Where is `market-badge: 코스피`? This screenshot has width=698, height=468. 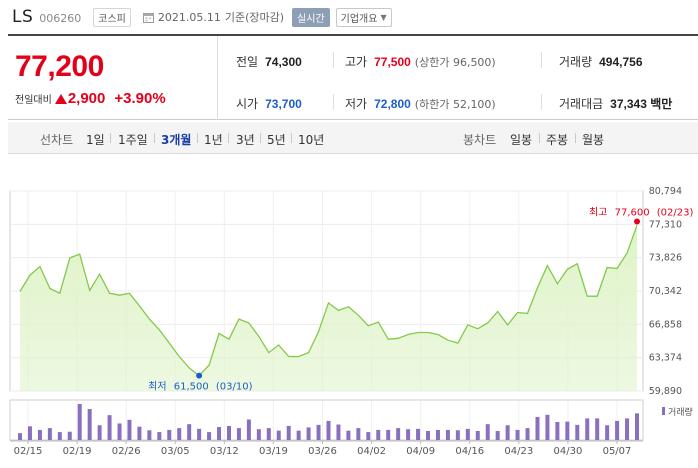 market-badge: 코스피 is located at coordinates (112, 17).